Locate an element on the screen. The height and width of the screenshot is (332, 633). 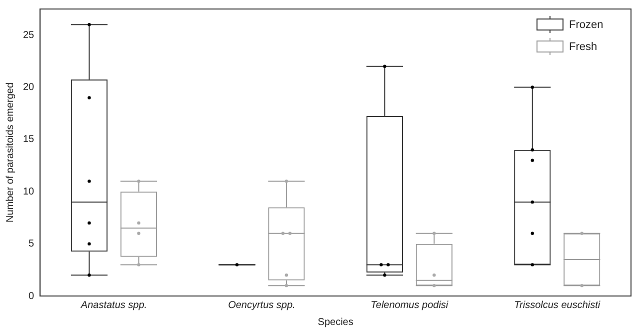
x-tick-label: Anastatus spp. is located at coordinates (114, 305).